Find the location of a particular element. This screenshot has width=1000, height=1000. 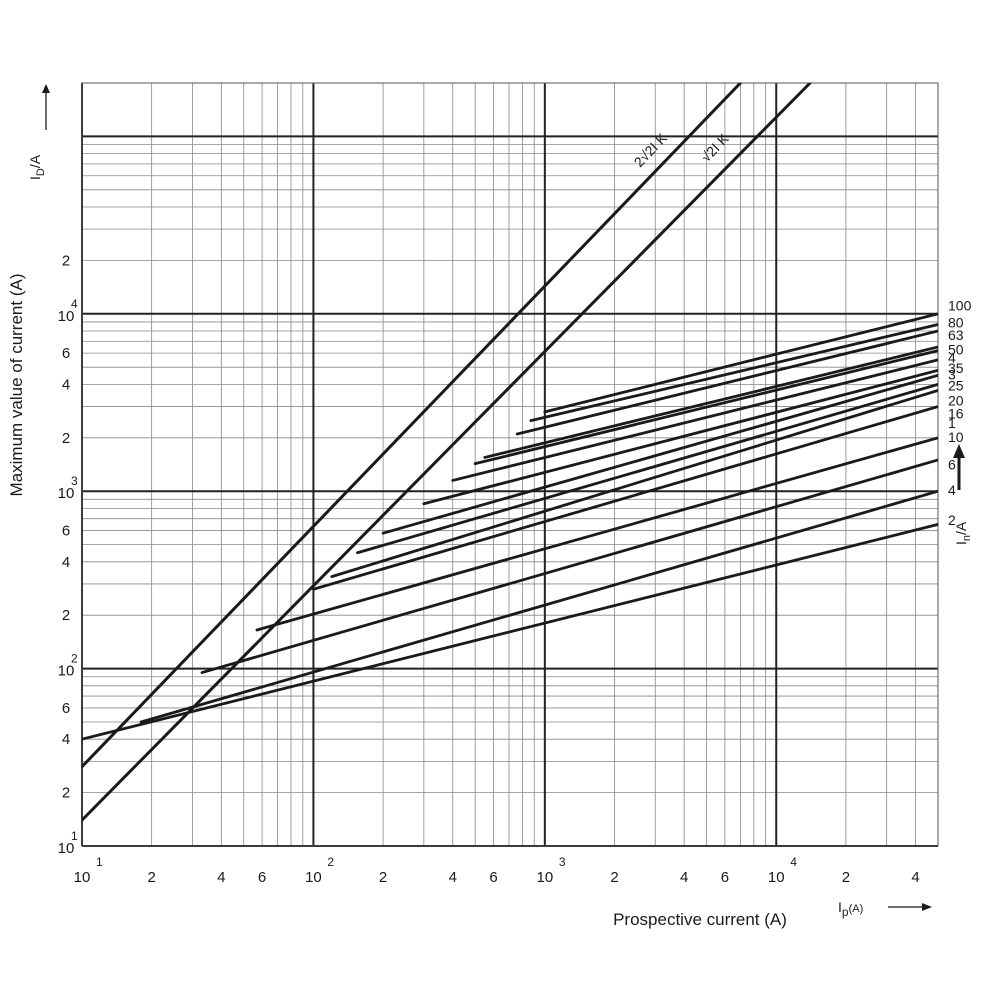

x-axis-title: Prospective current (A) is located at coordinates (700, 919).